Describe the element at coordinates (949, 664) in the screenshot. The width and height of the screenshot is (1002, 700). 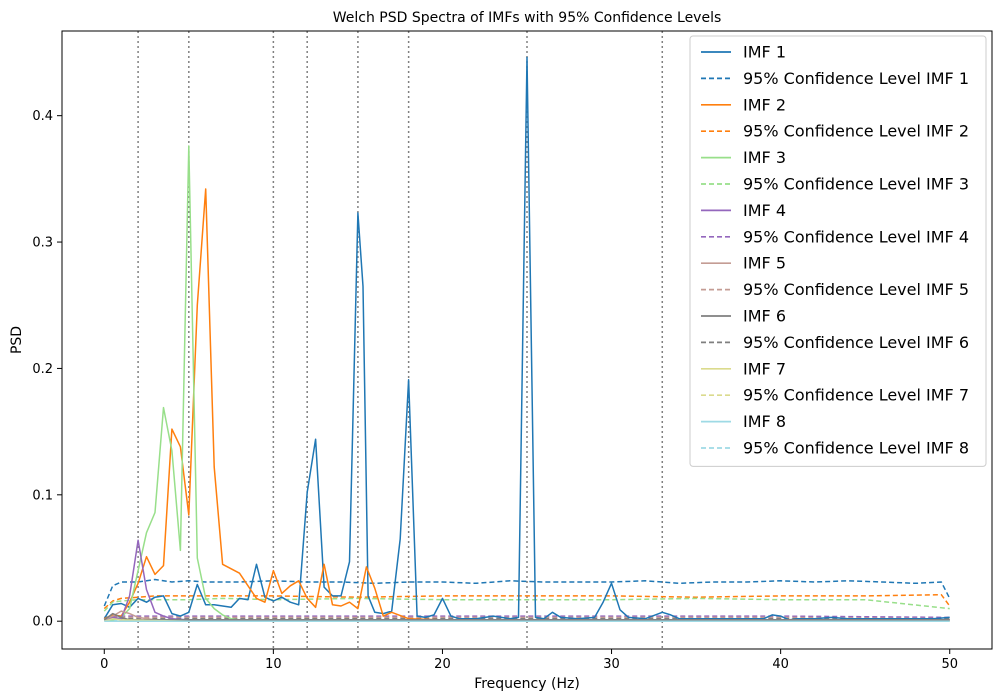
I see `x-tick-label: 50` at that location.